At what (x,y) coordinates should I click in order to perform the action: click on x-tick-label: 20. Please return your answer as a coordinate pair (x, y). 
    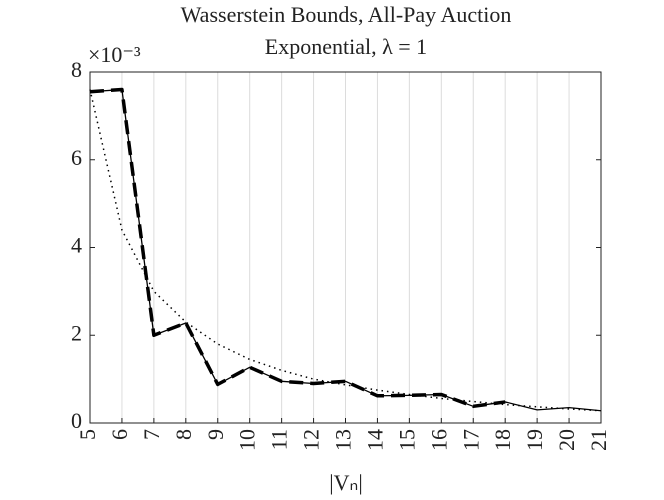
    Looking at the image, I should click on (566, 440).